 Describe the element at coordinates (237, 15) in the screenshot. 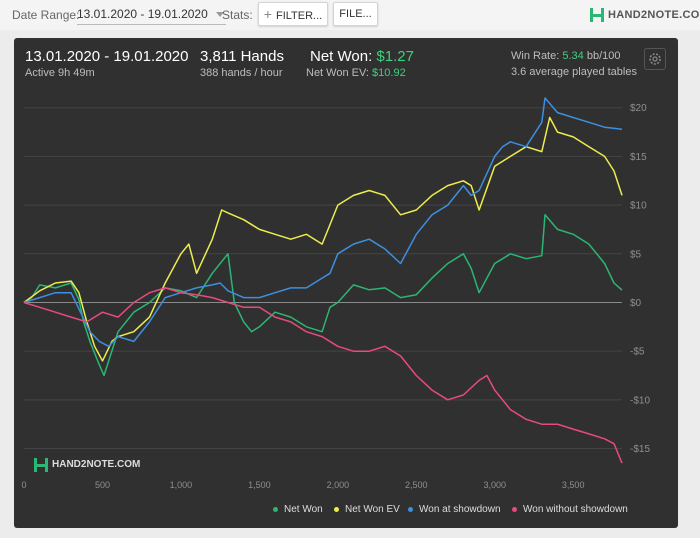

I see `stats-label: Stats:` at that location.